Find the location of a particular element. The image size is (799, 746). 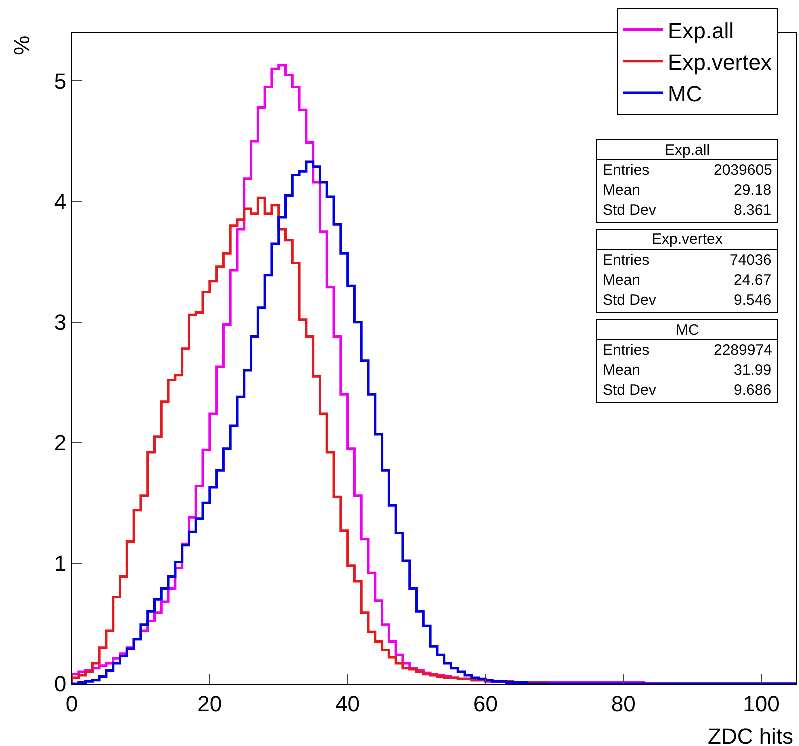

x-tick-label: 100 is located at coordinates (761, 703).